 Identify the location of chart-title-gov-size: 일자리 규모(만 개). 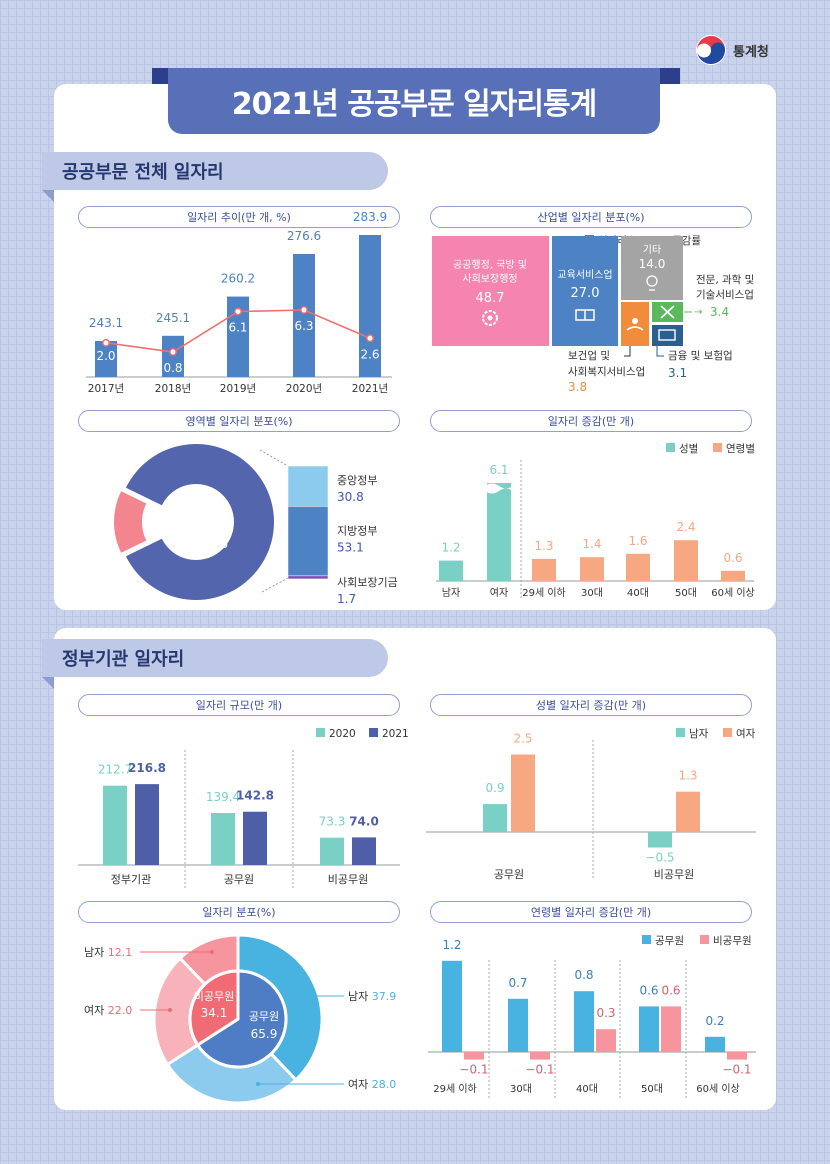
(239, 705).